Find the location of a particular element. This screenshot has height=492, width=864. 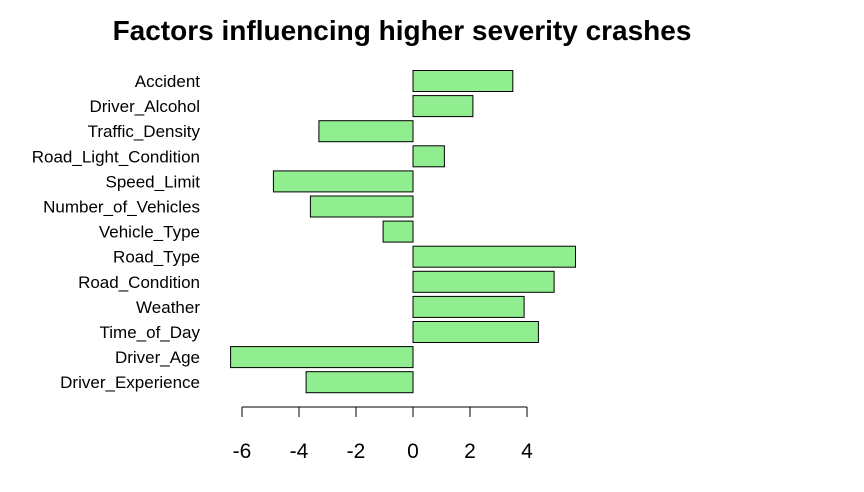

category-label: Driver_Experience is located at coordinates (130, 382).